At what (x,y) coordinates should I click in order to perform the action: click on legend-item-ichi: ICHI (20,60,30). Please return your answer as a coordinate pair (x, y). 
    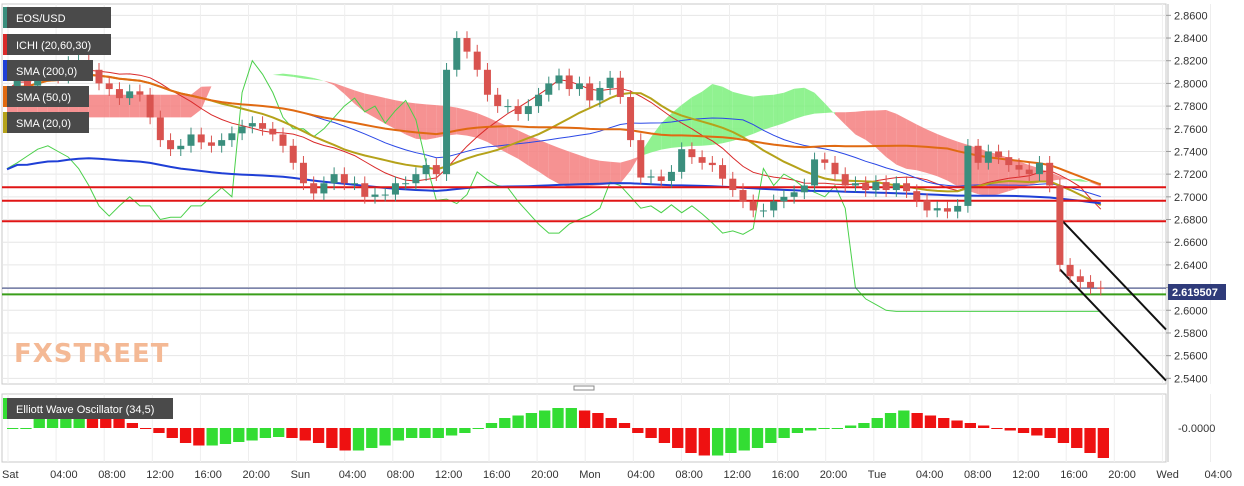
    Looking at the image, I should click on (57, 44).